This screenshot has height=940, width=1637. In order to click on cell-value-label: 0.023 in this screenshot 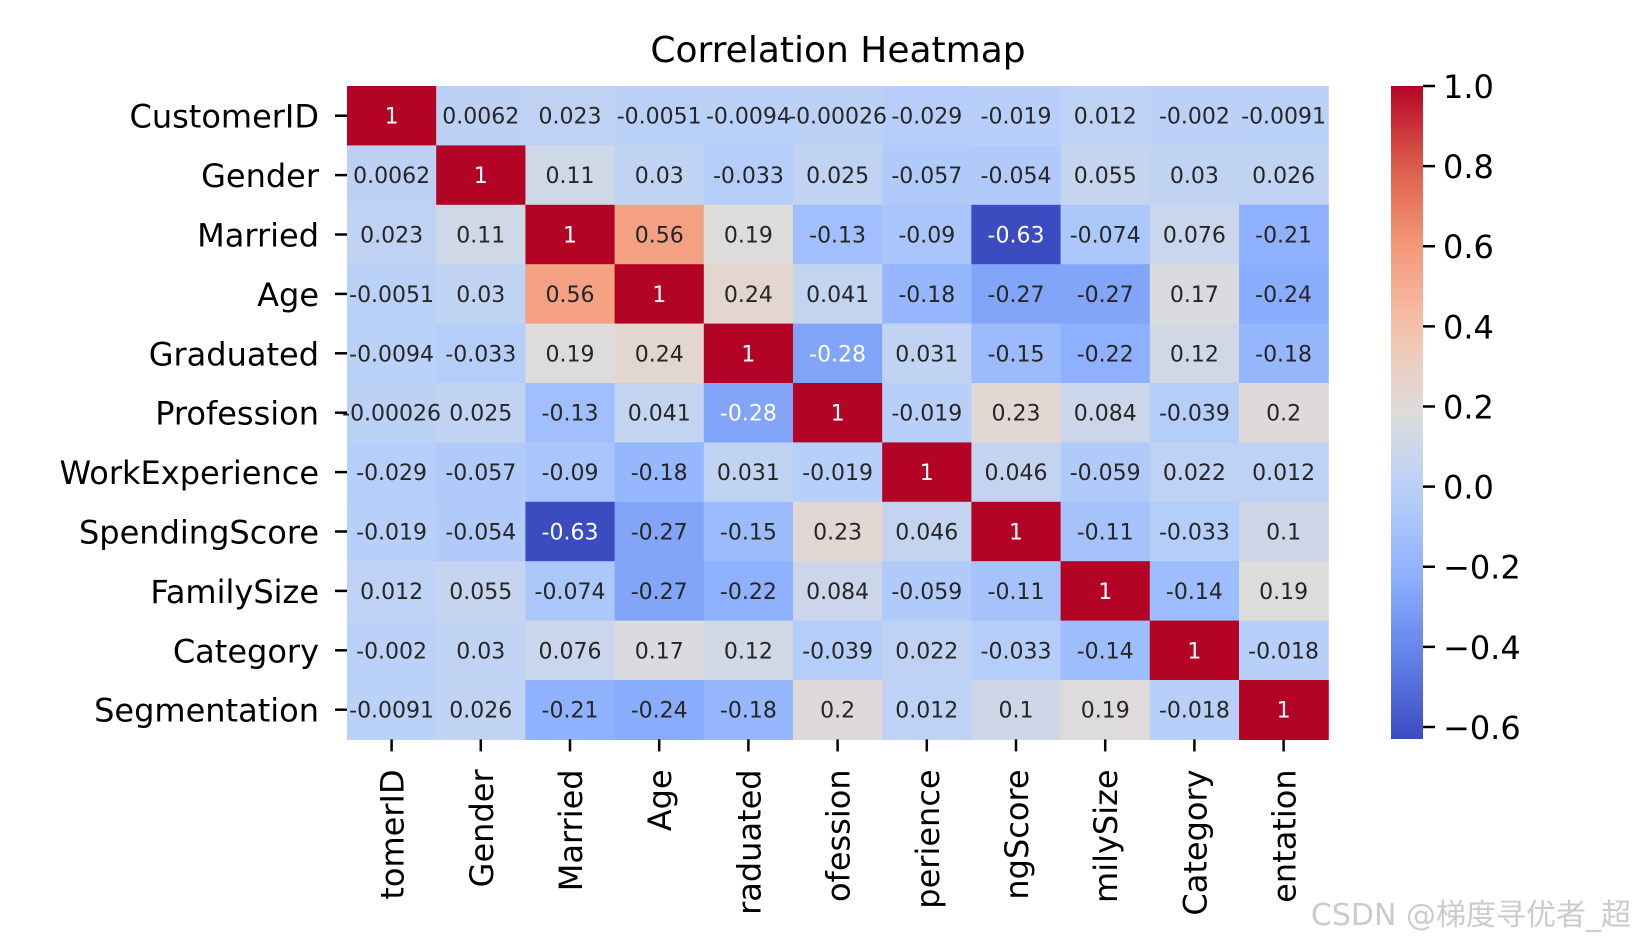, I will do `click(570, 117)`.